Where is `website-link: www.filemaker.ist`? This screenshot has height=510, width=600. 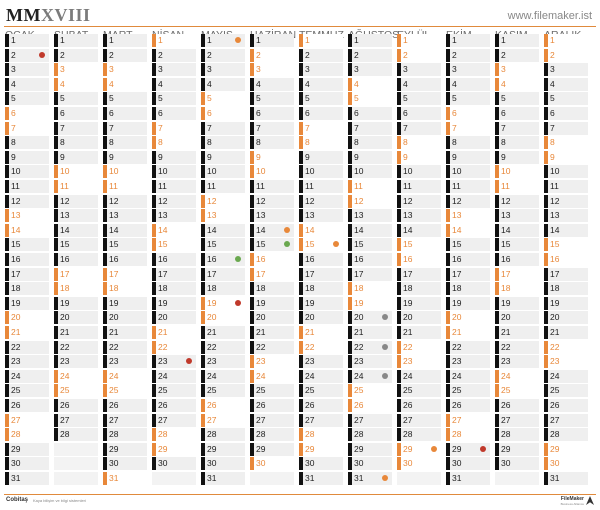
website-link: www.filemaker.ist is located at coordinates (549, 16).